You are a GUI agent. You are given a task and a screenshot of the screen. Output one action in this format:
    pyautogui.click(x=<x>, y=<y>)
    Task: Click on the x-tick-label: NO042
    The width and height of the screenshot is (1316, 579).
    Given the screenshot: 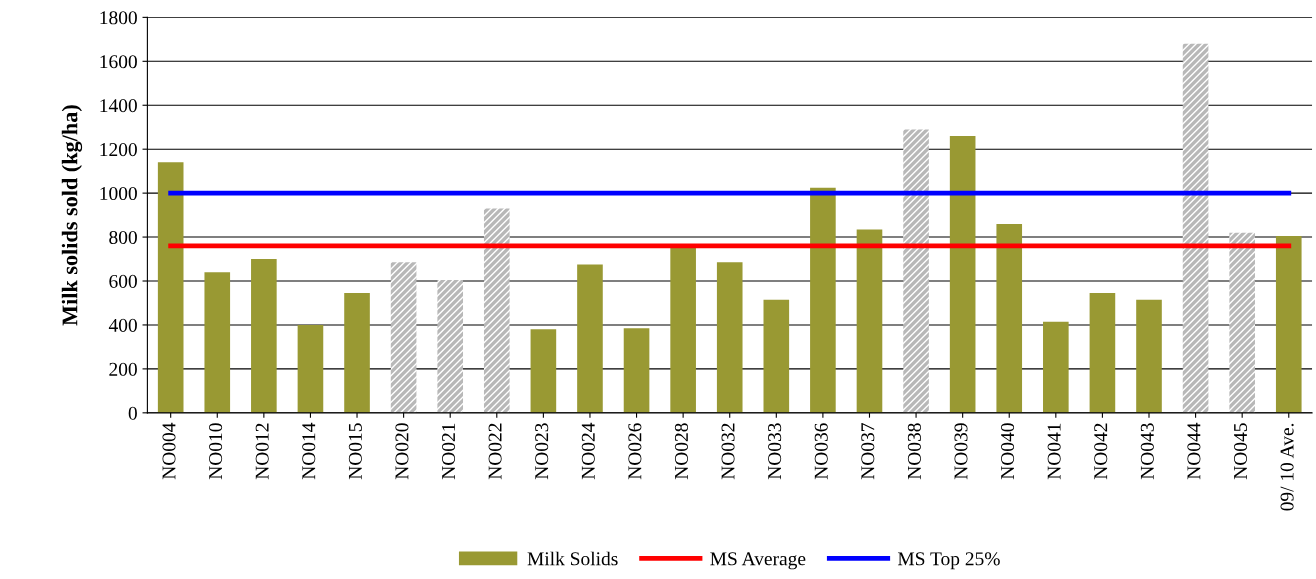 What is the action you would take?
    pyautogui.click(x=1101, y=451)
    